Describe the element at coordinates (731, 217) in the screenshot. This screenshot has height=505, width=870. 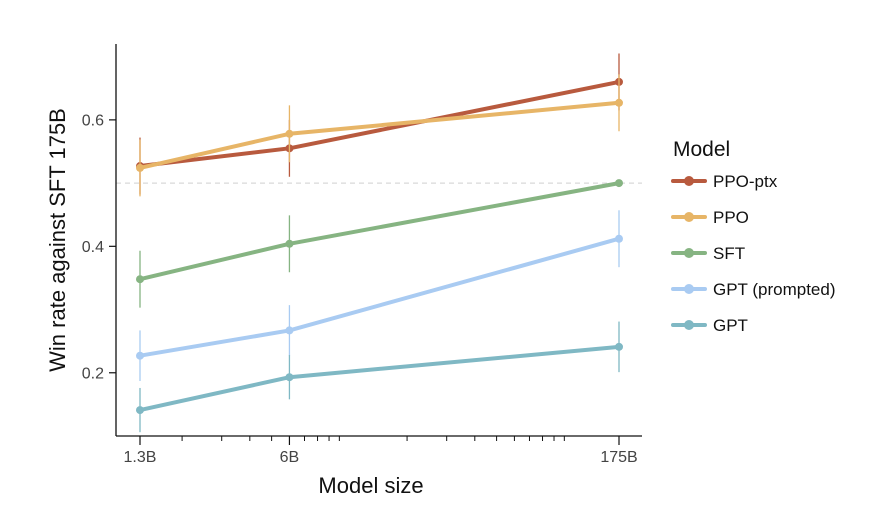
I see `legend-label: PPO` at that location.